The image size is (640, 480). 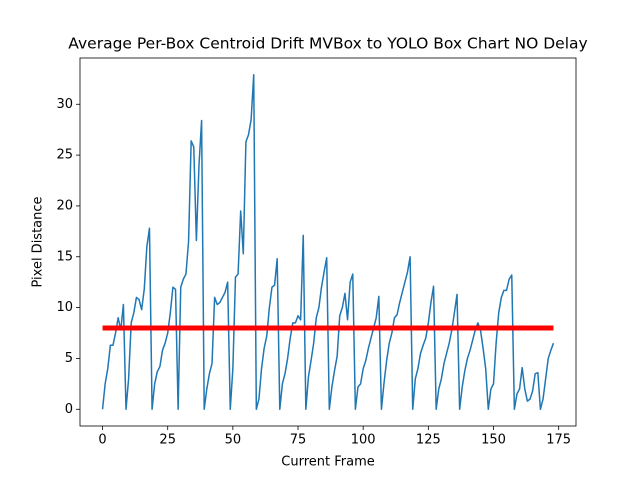 I want to click on x-tick-label: 50, so click(x=233, y=440).